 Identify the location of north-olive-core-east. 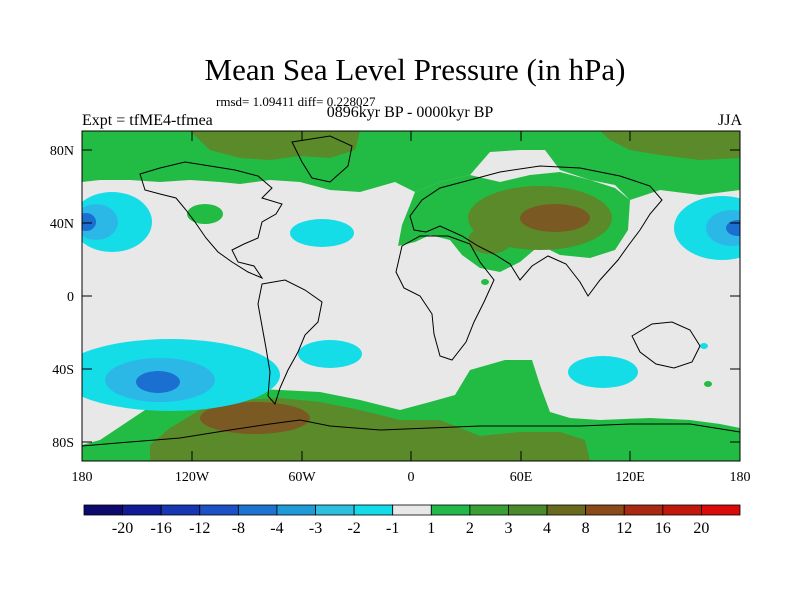
(670, 145).